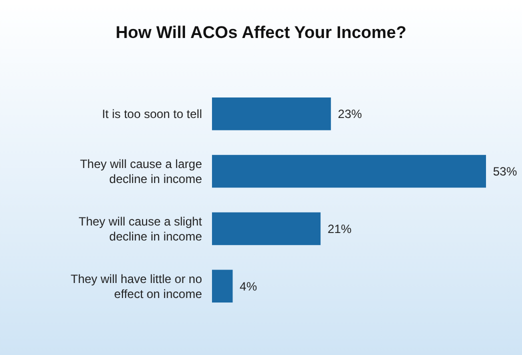 The height and width of the screenshot is (355, 522). I want to click on data-label: 21%, so click(340, 229).